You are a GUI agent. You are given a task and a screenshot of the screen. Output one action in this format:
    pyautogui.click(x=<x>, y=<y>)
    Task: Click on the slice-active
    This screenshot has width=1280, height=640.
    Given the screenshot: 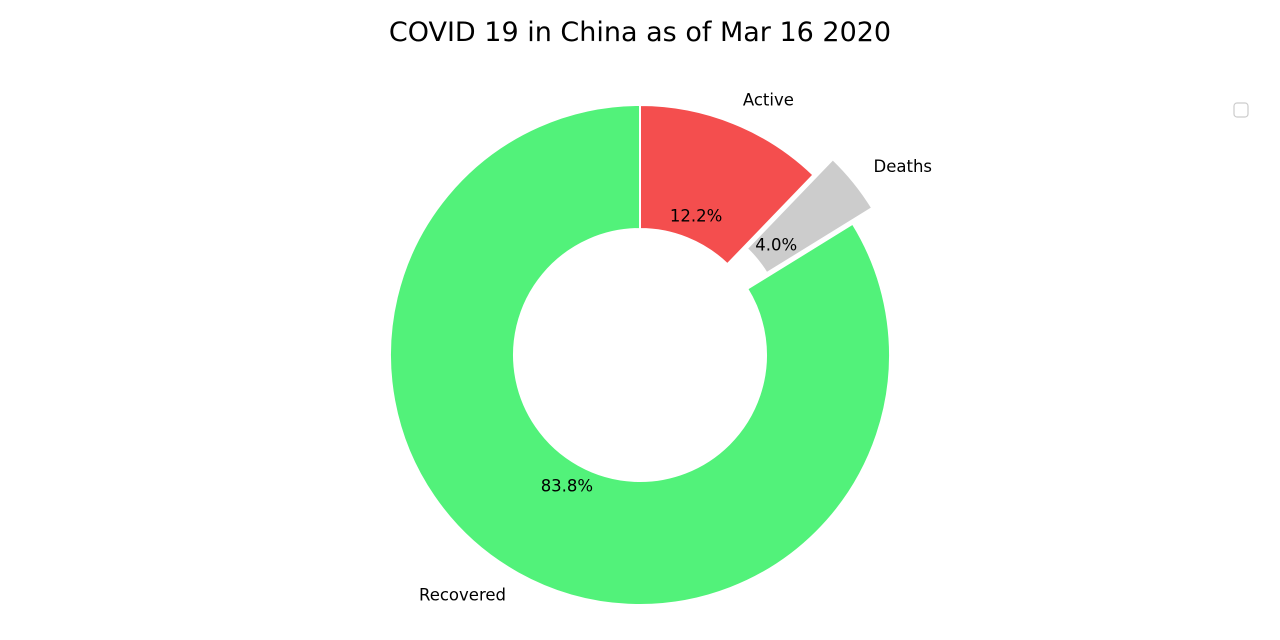 What is the action you would take?
    pyautogui.click(x=727, y=184)
    